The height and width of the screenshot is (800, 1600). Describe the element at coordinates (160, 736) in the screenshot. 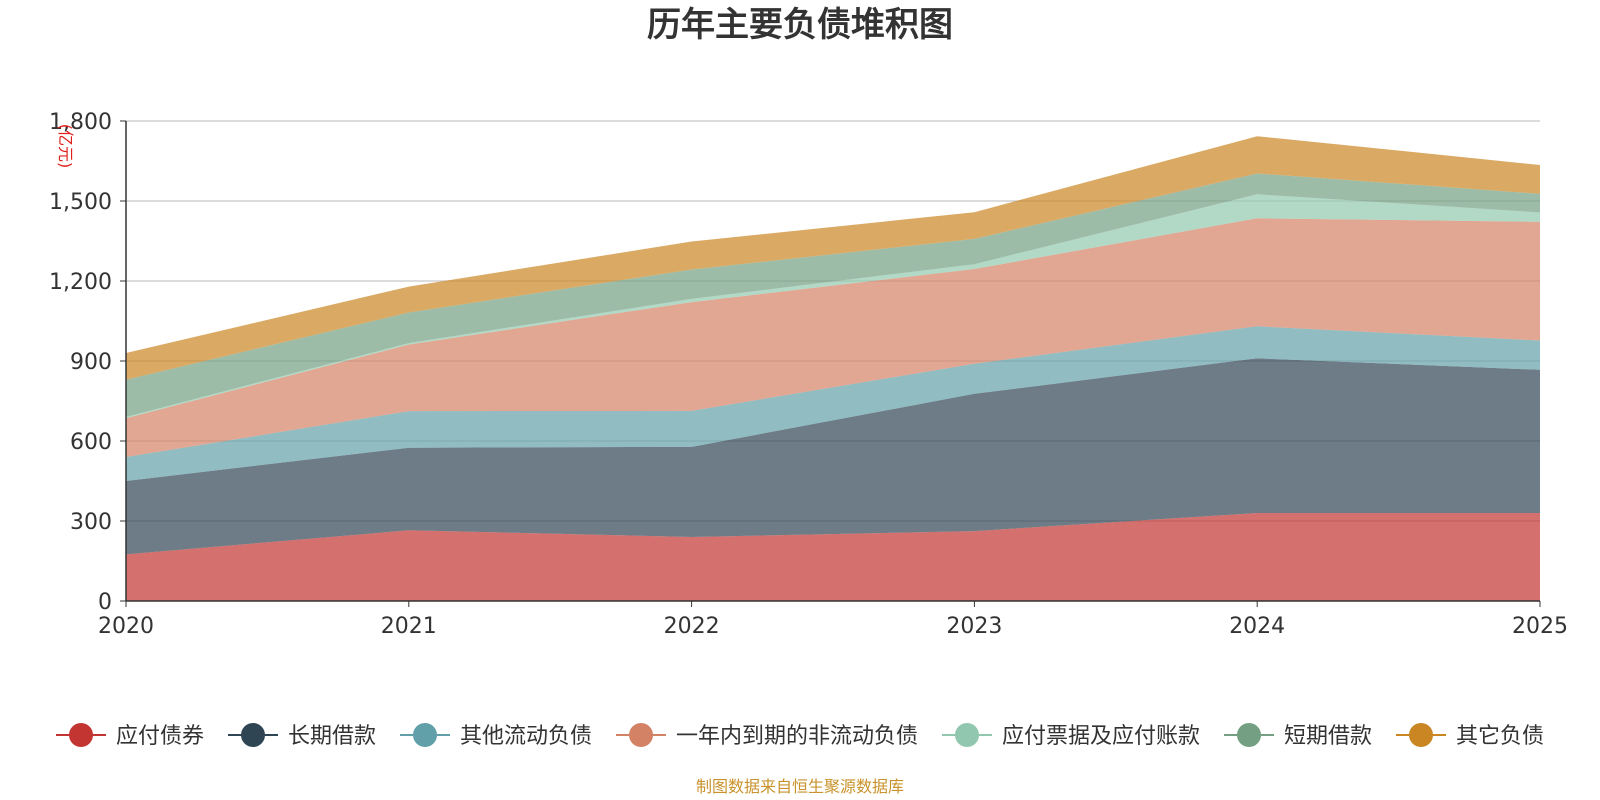

I see `legend-label: 应付债券` at that location.